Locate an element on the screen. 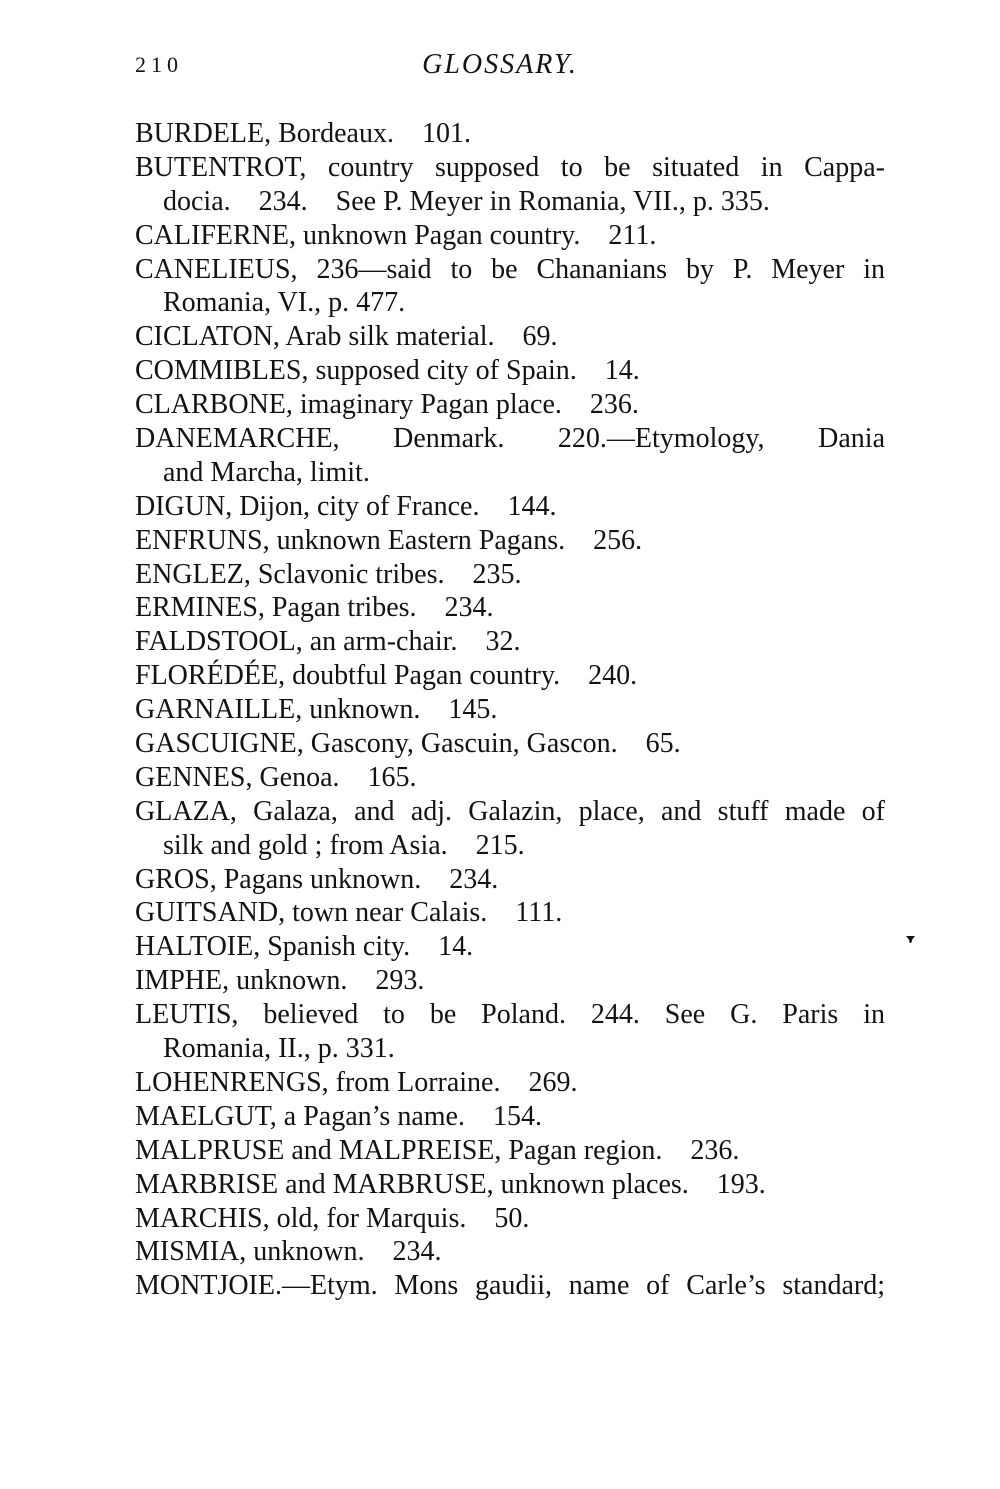 The width and height of the screenshot is (1000, 1489). glossary-line: CLARBONE, imaginary Pagan place. 236. is located at coordinates (387, 405).